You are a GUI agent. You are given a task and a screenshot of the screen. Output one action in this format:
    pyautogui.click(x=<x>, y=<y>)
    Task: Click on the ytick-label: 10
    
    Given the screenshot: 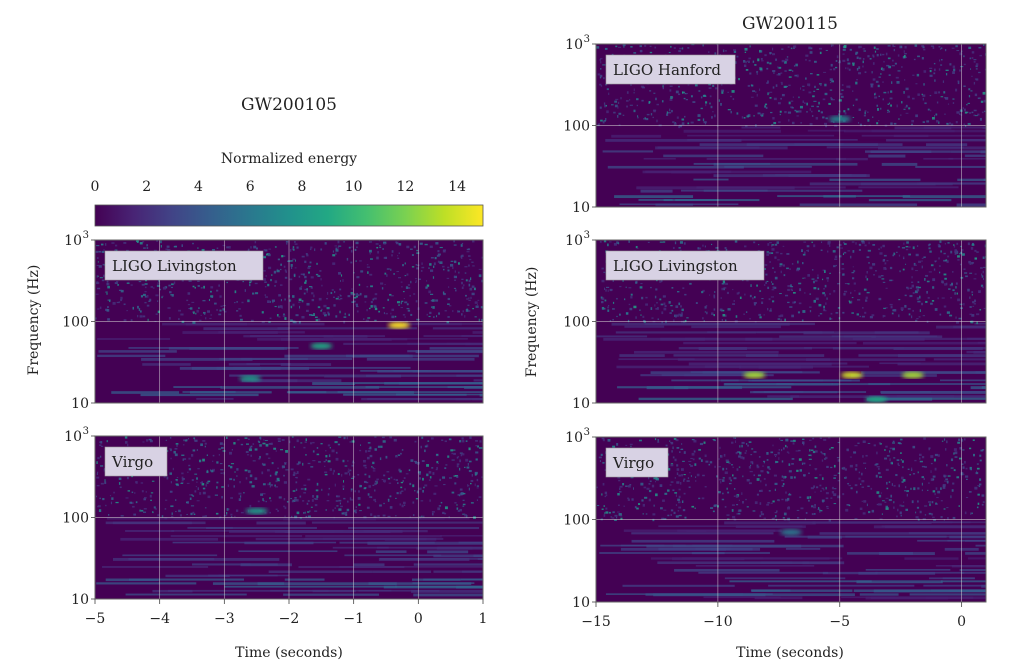 What is the action you would take?
    pyautogui.click(x=581, y=208)
    